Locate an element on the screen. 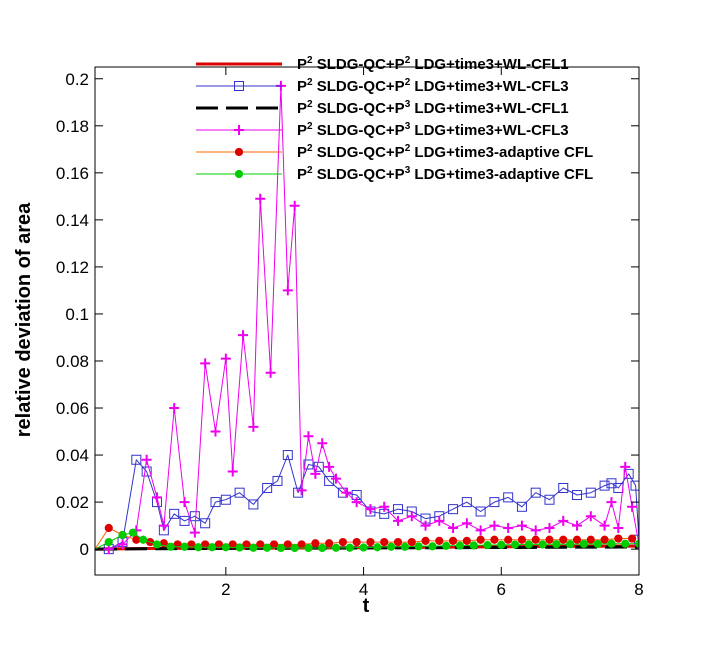 This screenshot has height=645, width=725. legend-entry-2: P2 SLDG-QC+P3 LDG+time3+WL-CFL1 is located at coordinates (382, 108).